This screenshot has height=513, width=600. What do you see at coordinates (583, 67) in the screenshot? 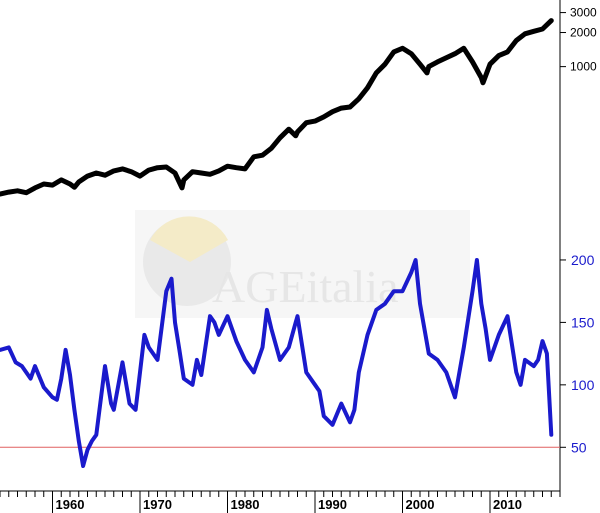
I see `top-y-tick-label: 1000` at bounding box center [583, 67].